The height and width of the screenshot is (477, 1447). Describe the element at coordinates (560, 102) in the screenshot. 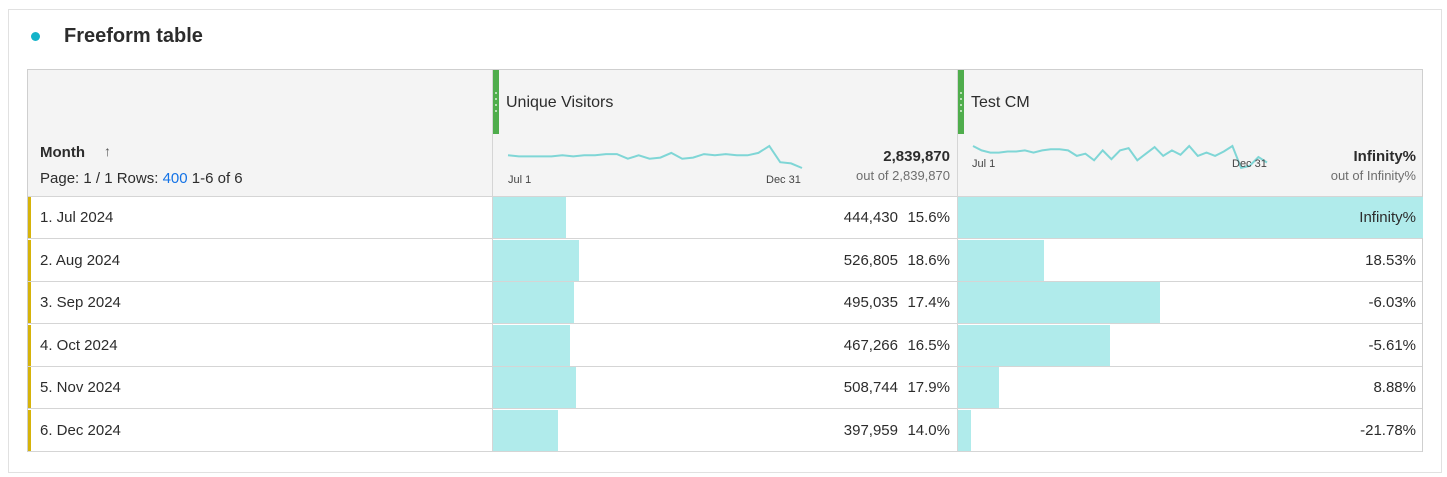

I see `metric-header-unique-visitors: Unique Visitors` at that location.